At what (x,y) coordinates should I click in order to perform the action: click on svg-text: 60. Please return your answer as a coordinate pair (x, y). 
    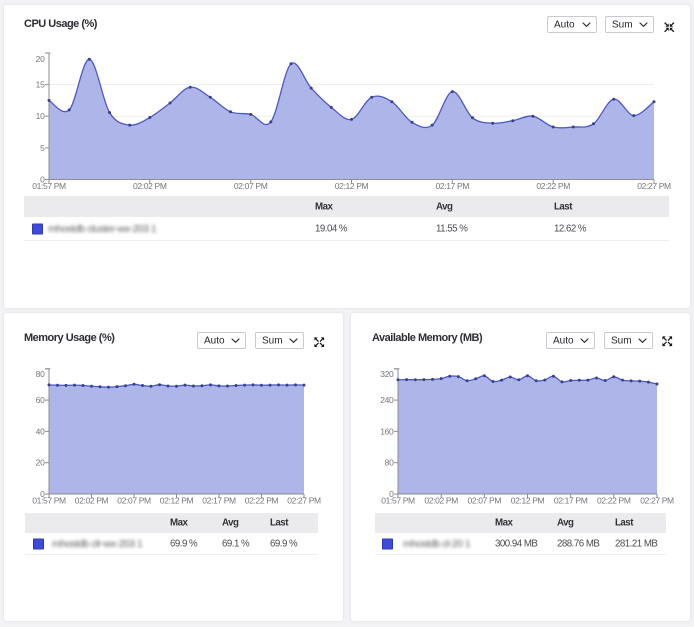
    Looking at the image, I should click on (40, 400).